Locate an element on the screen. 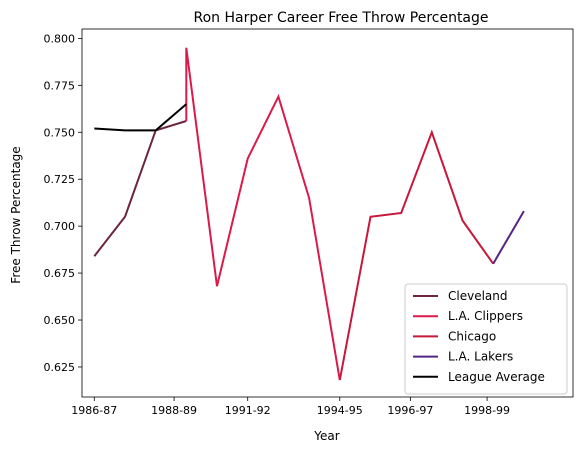 Image resolution: width=588 pixels, height=453 pixels. x-axis-label: Year is located at coordinates (326, 436).